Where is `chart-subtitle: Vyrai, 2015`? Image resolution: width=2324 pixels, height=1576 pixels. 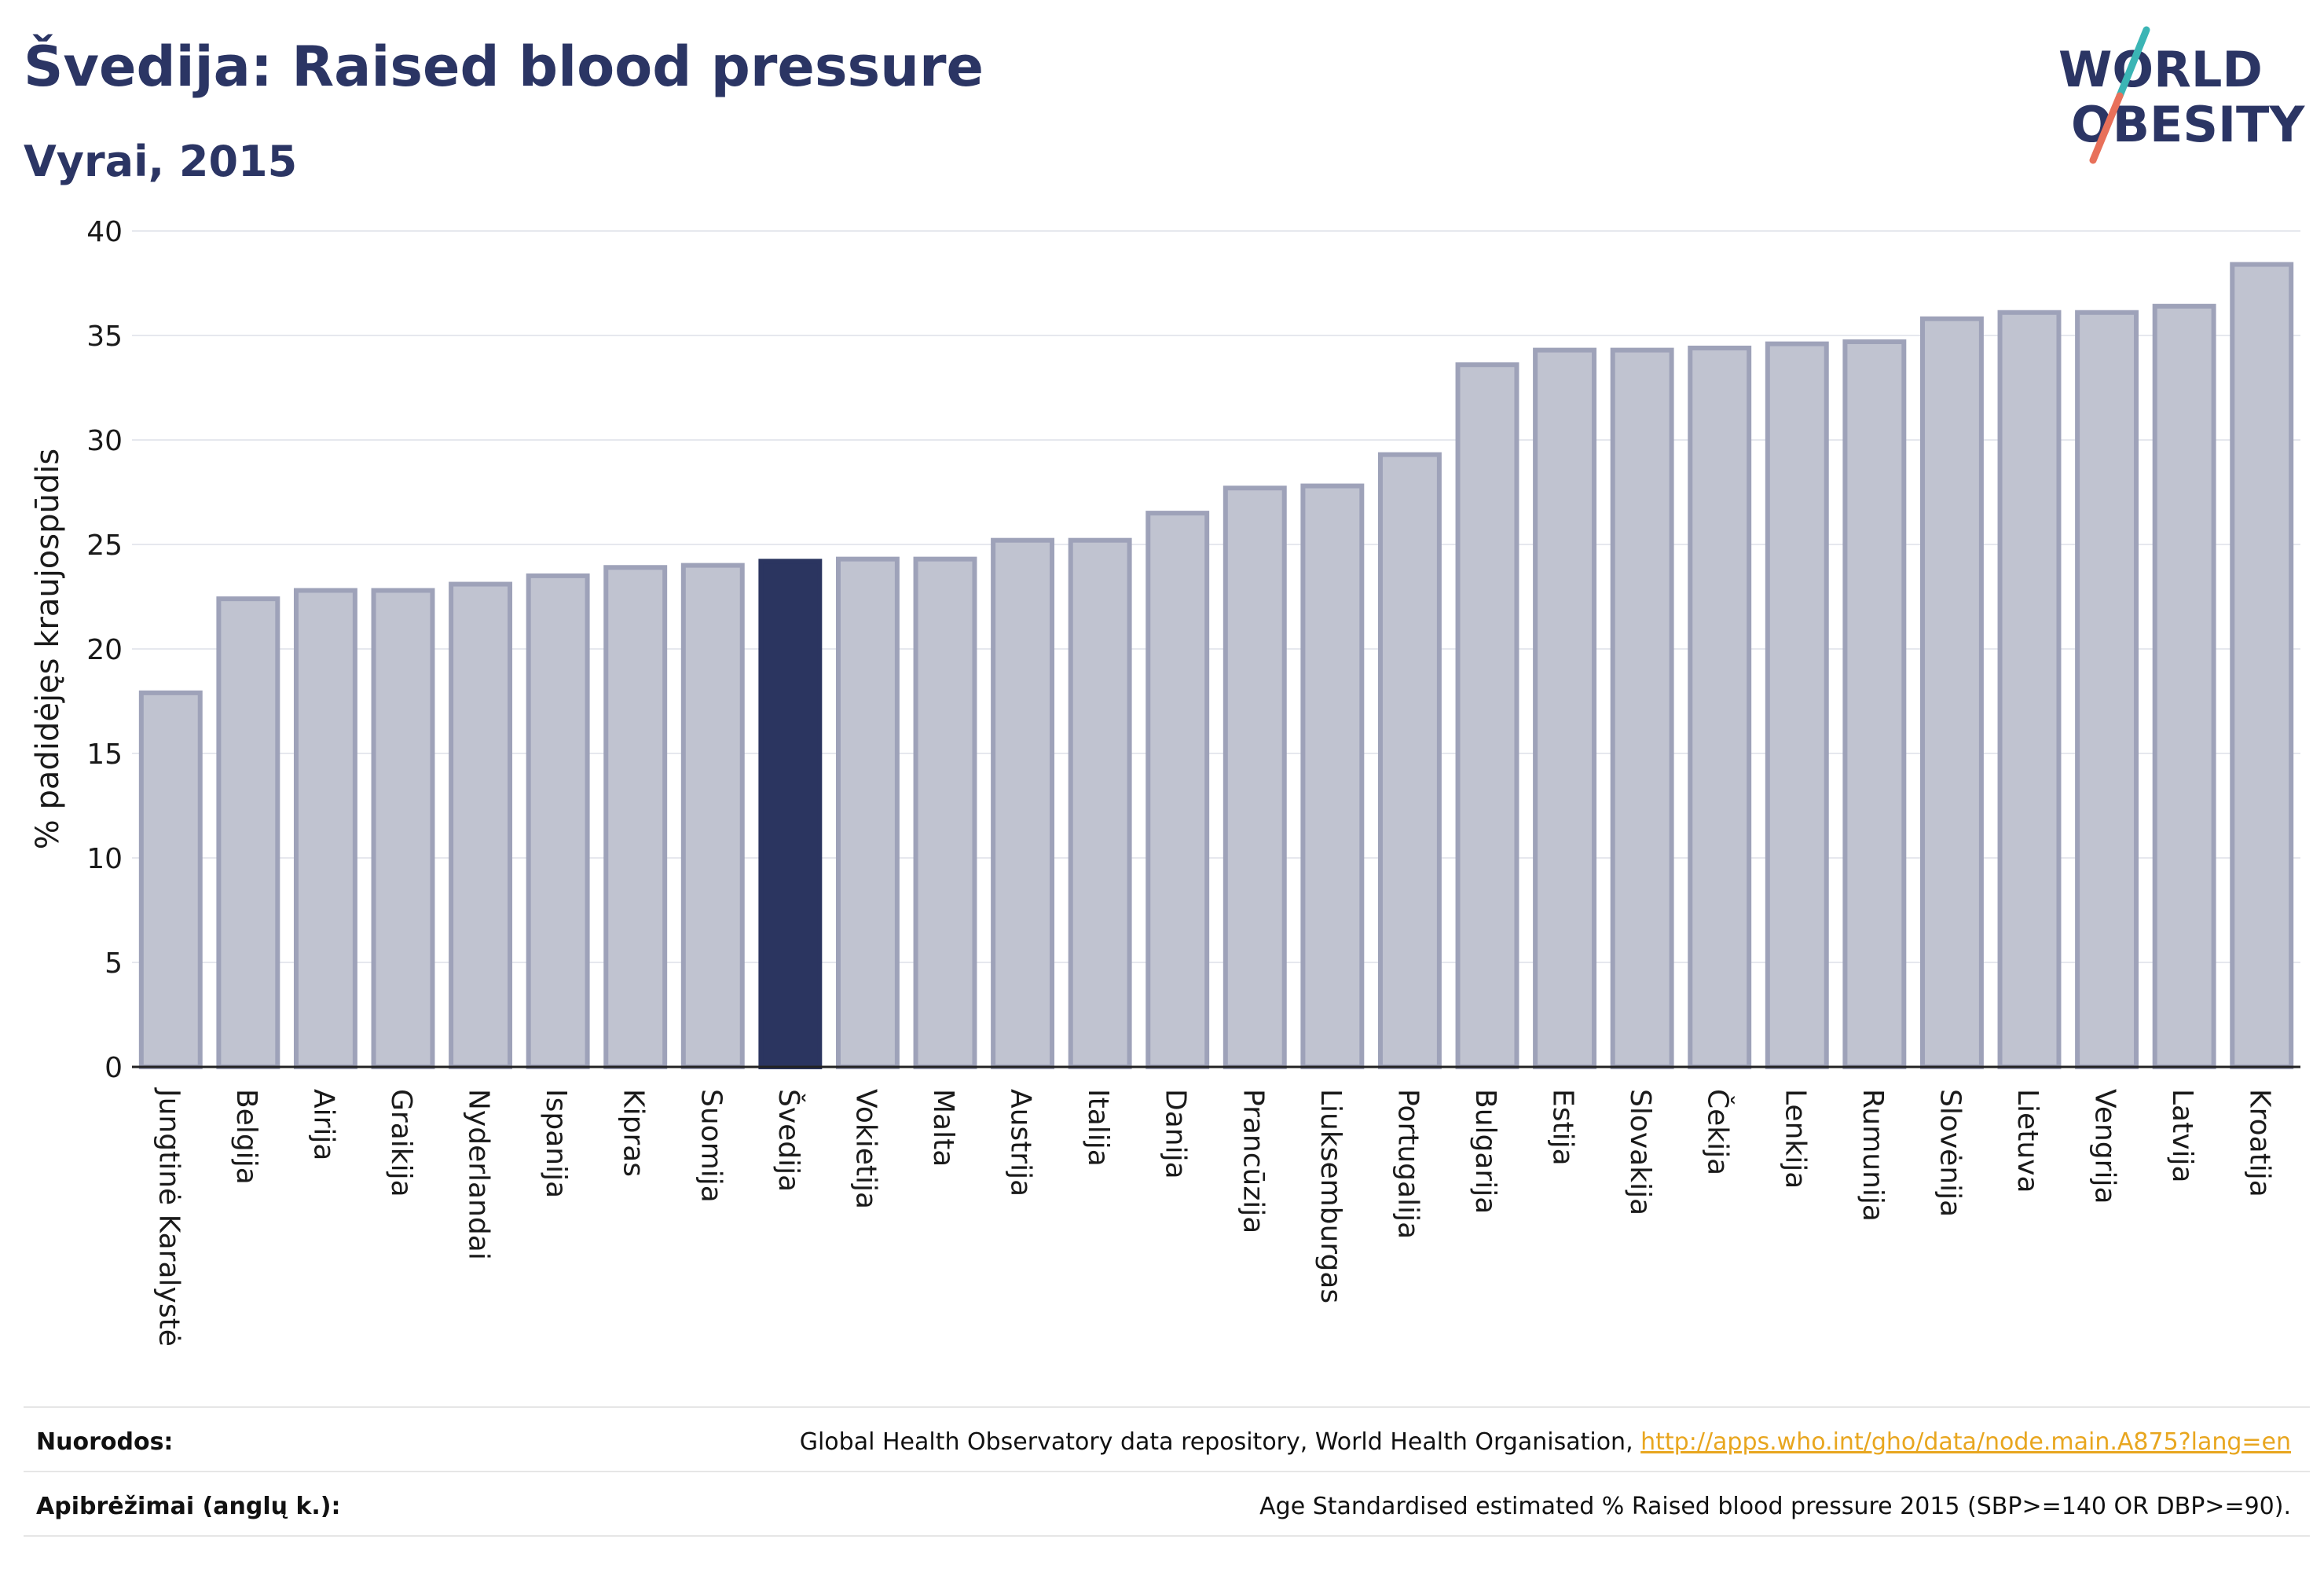 chart-subtitle: Vyrai, 2015 is located at coordinates (161, 161).